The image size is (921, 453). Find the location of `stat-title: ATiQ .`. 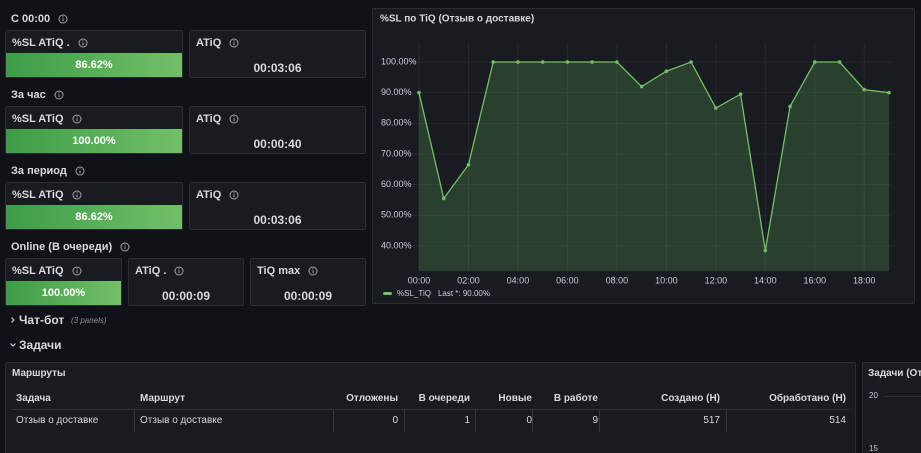

stat-title: ATiQ . is located at coordinates (151, 271).